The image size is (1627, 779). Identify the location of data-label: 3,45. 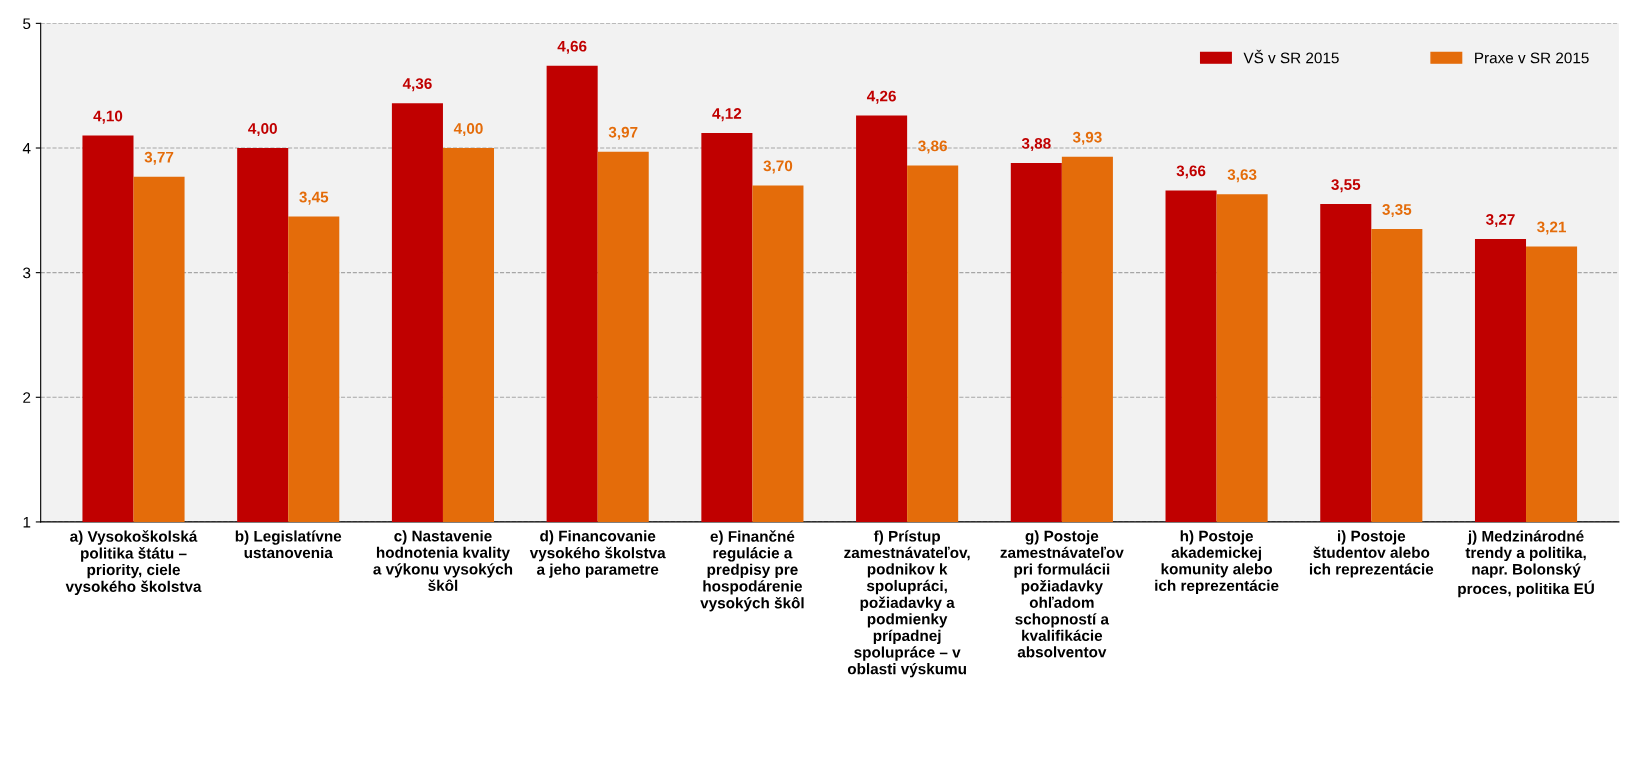
(314, 198).